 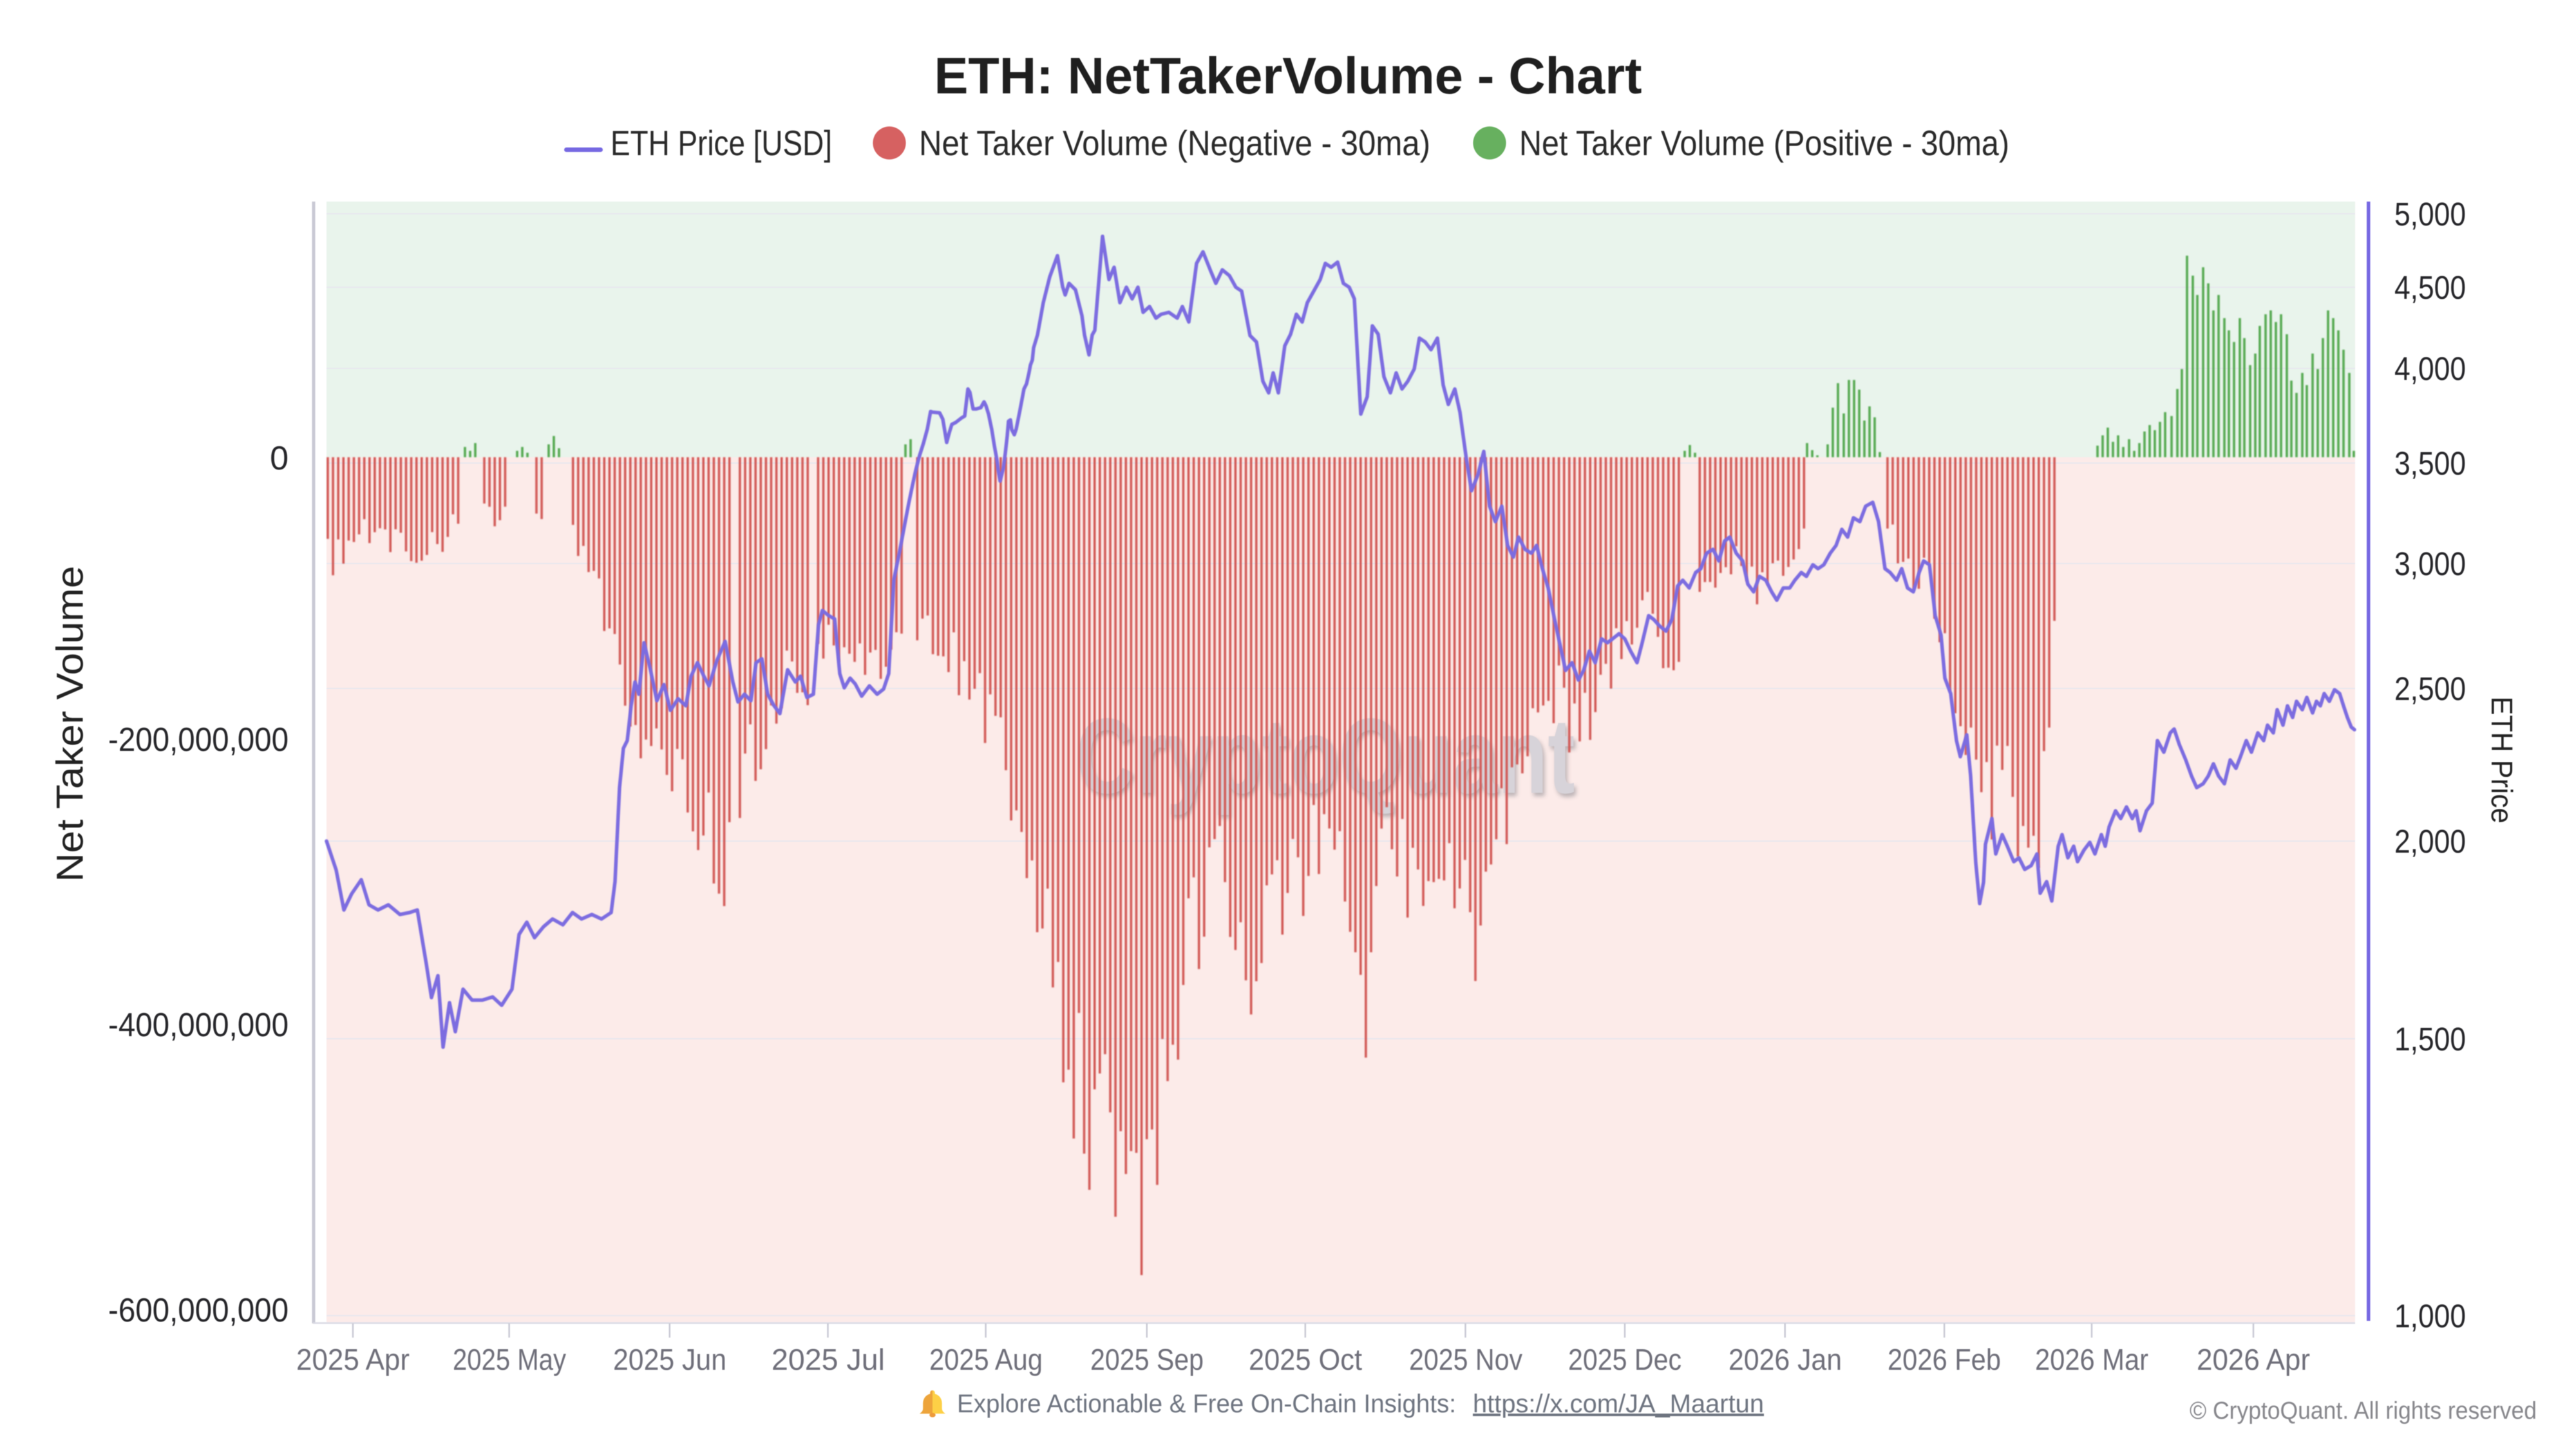 What do you see at coordinates (2430, 214) in the screenshot?
I see `svg-text: 5,000` at bounding box center [2430, 214].